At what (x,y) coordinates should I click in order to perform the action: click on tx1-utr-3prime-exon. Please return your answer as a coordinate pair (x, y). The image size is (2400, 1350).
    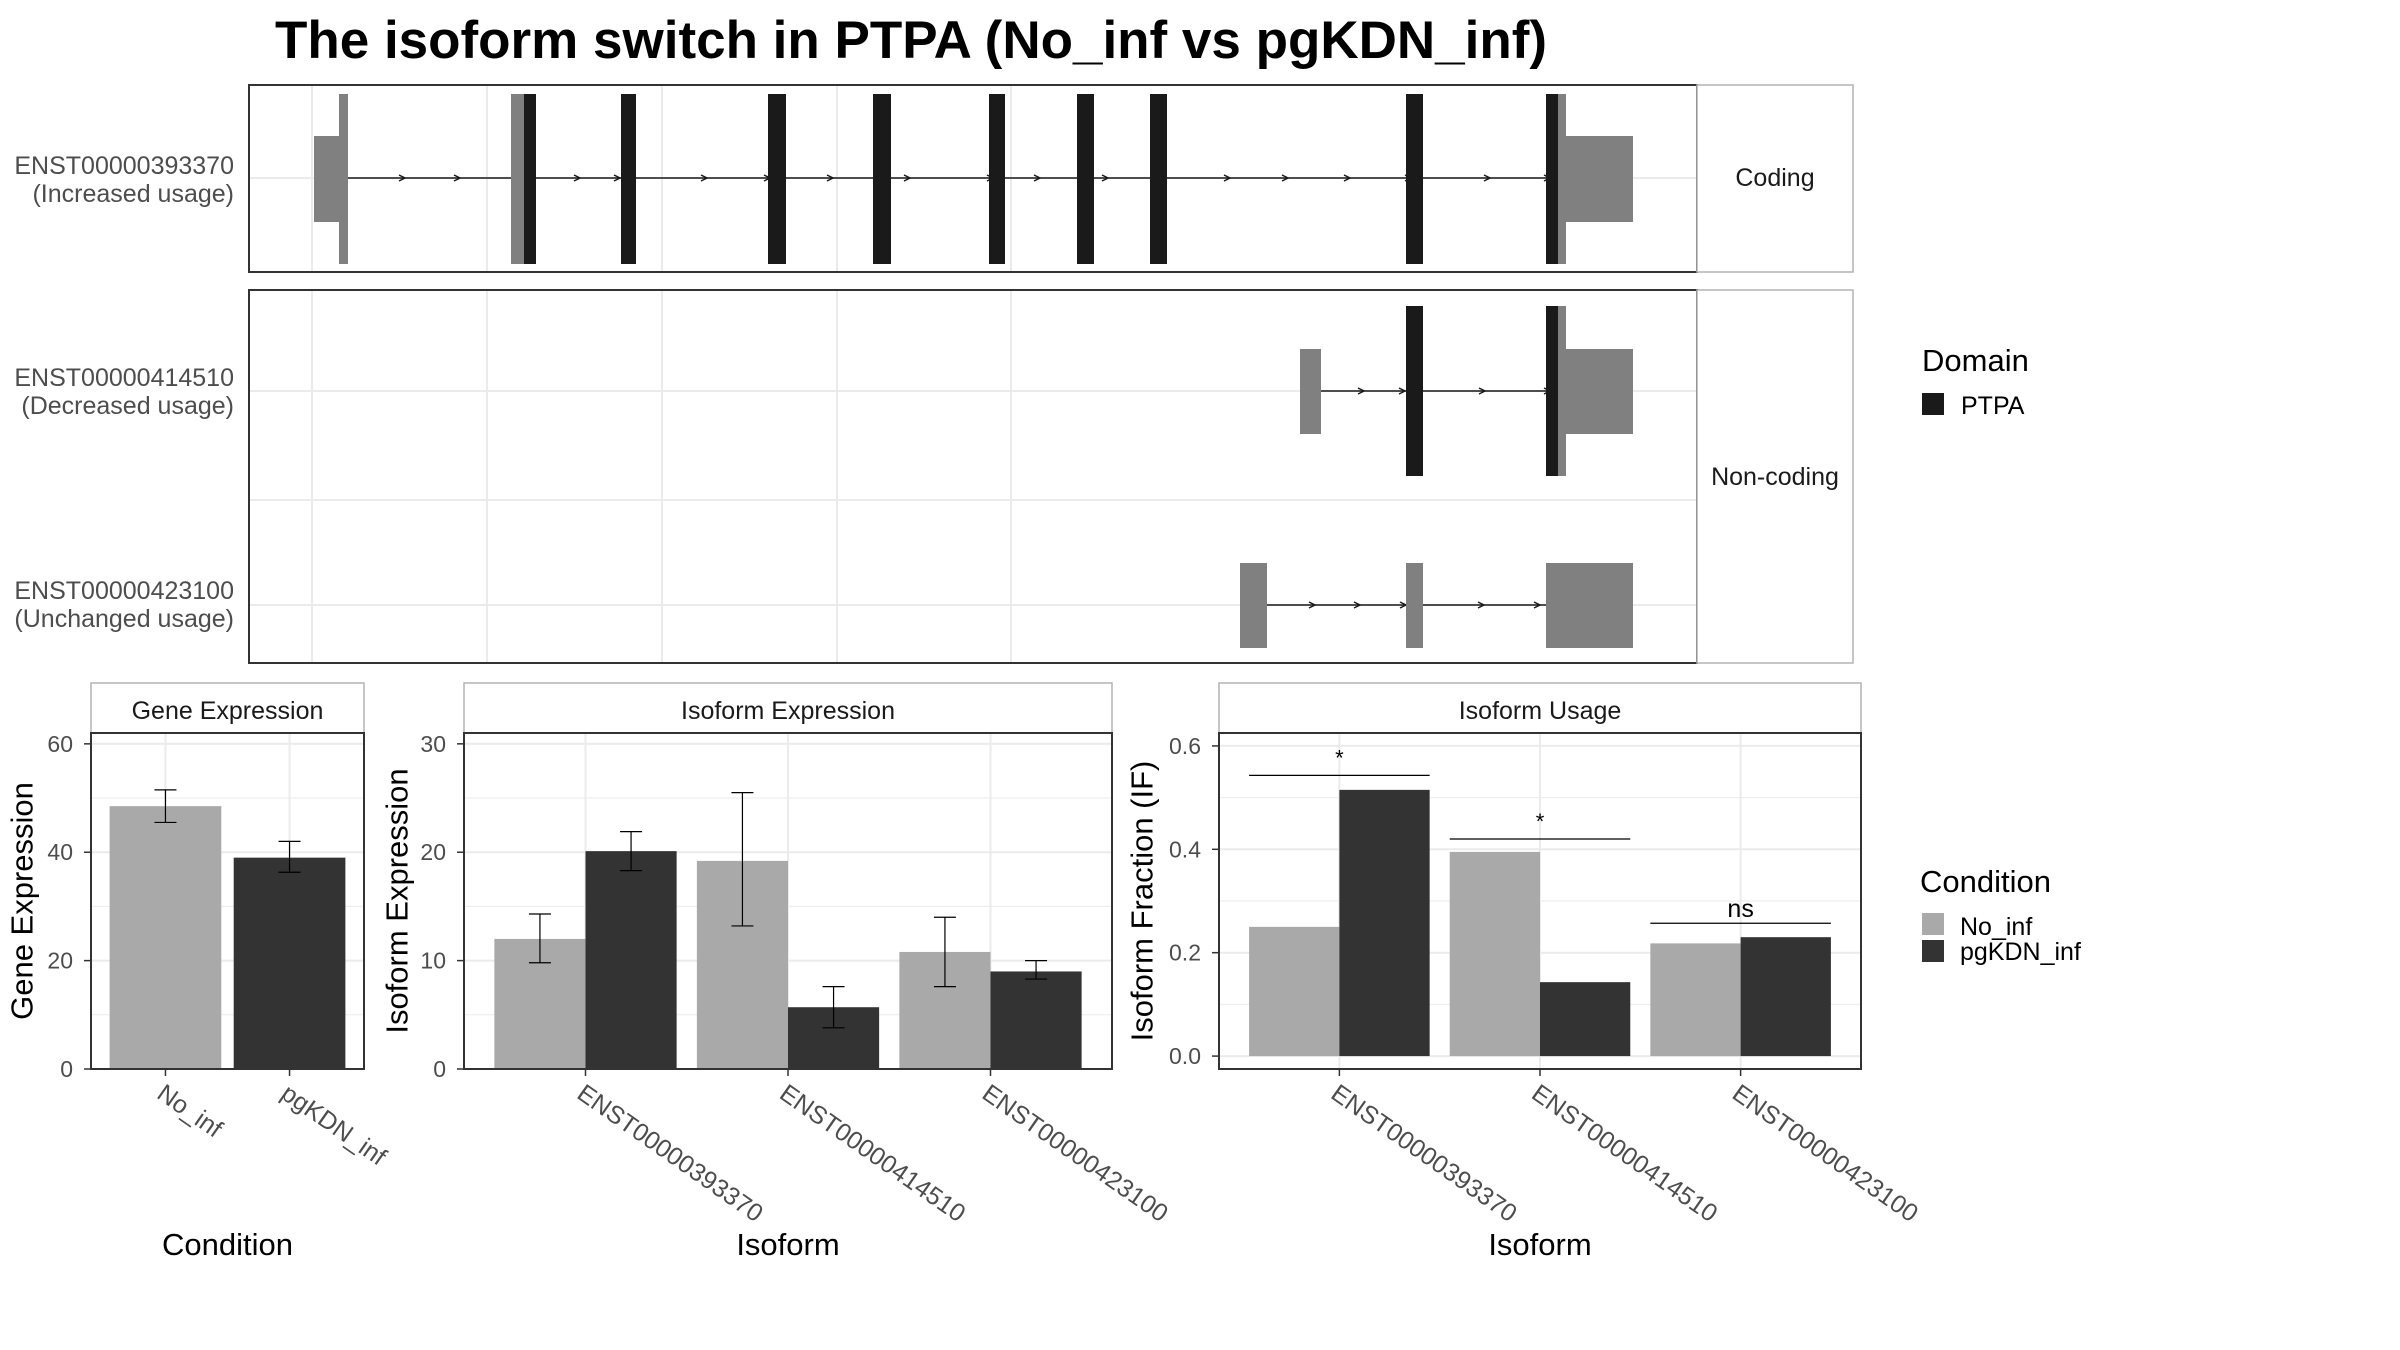
    Looking at the image, I should click on (1595, 179).